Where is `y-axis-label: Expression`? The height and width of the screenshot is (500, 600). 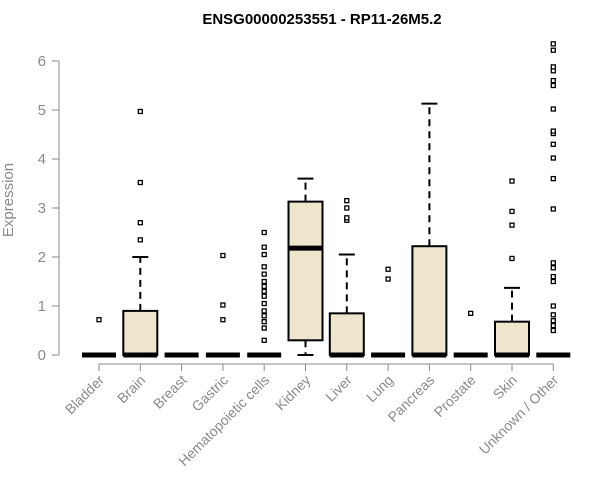
y-axis-label: Expression is located at coordinates (8, 200).